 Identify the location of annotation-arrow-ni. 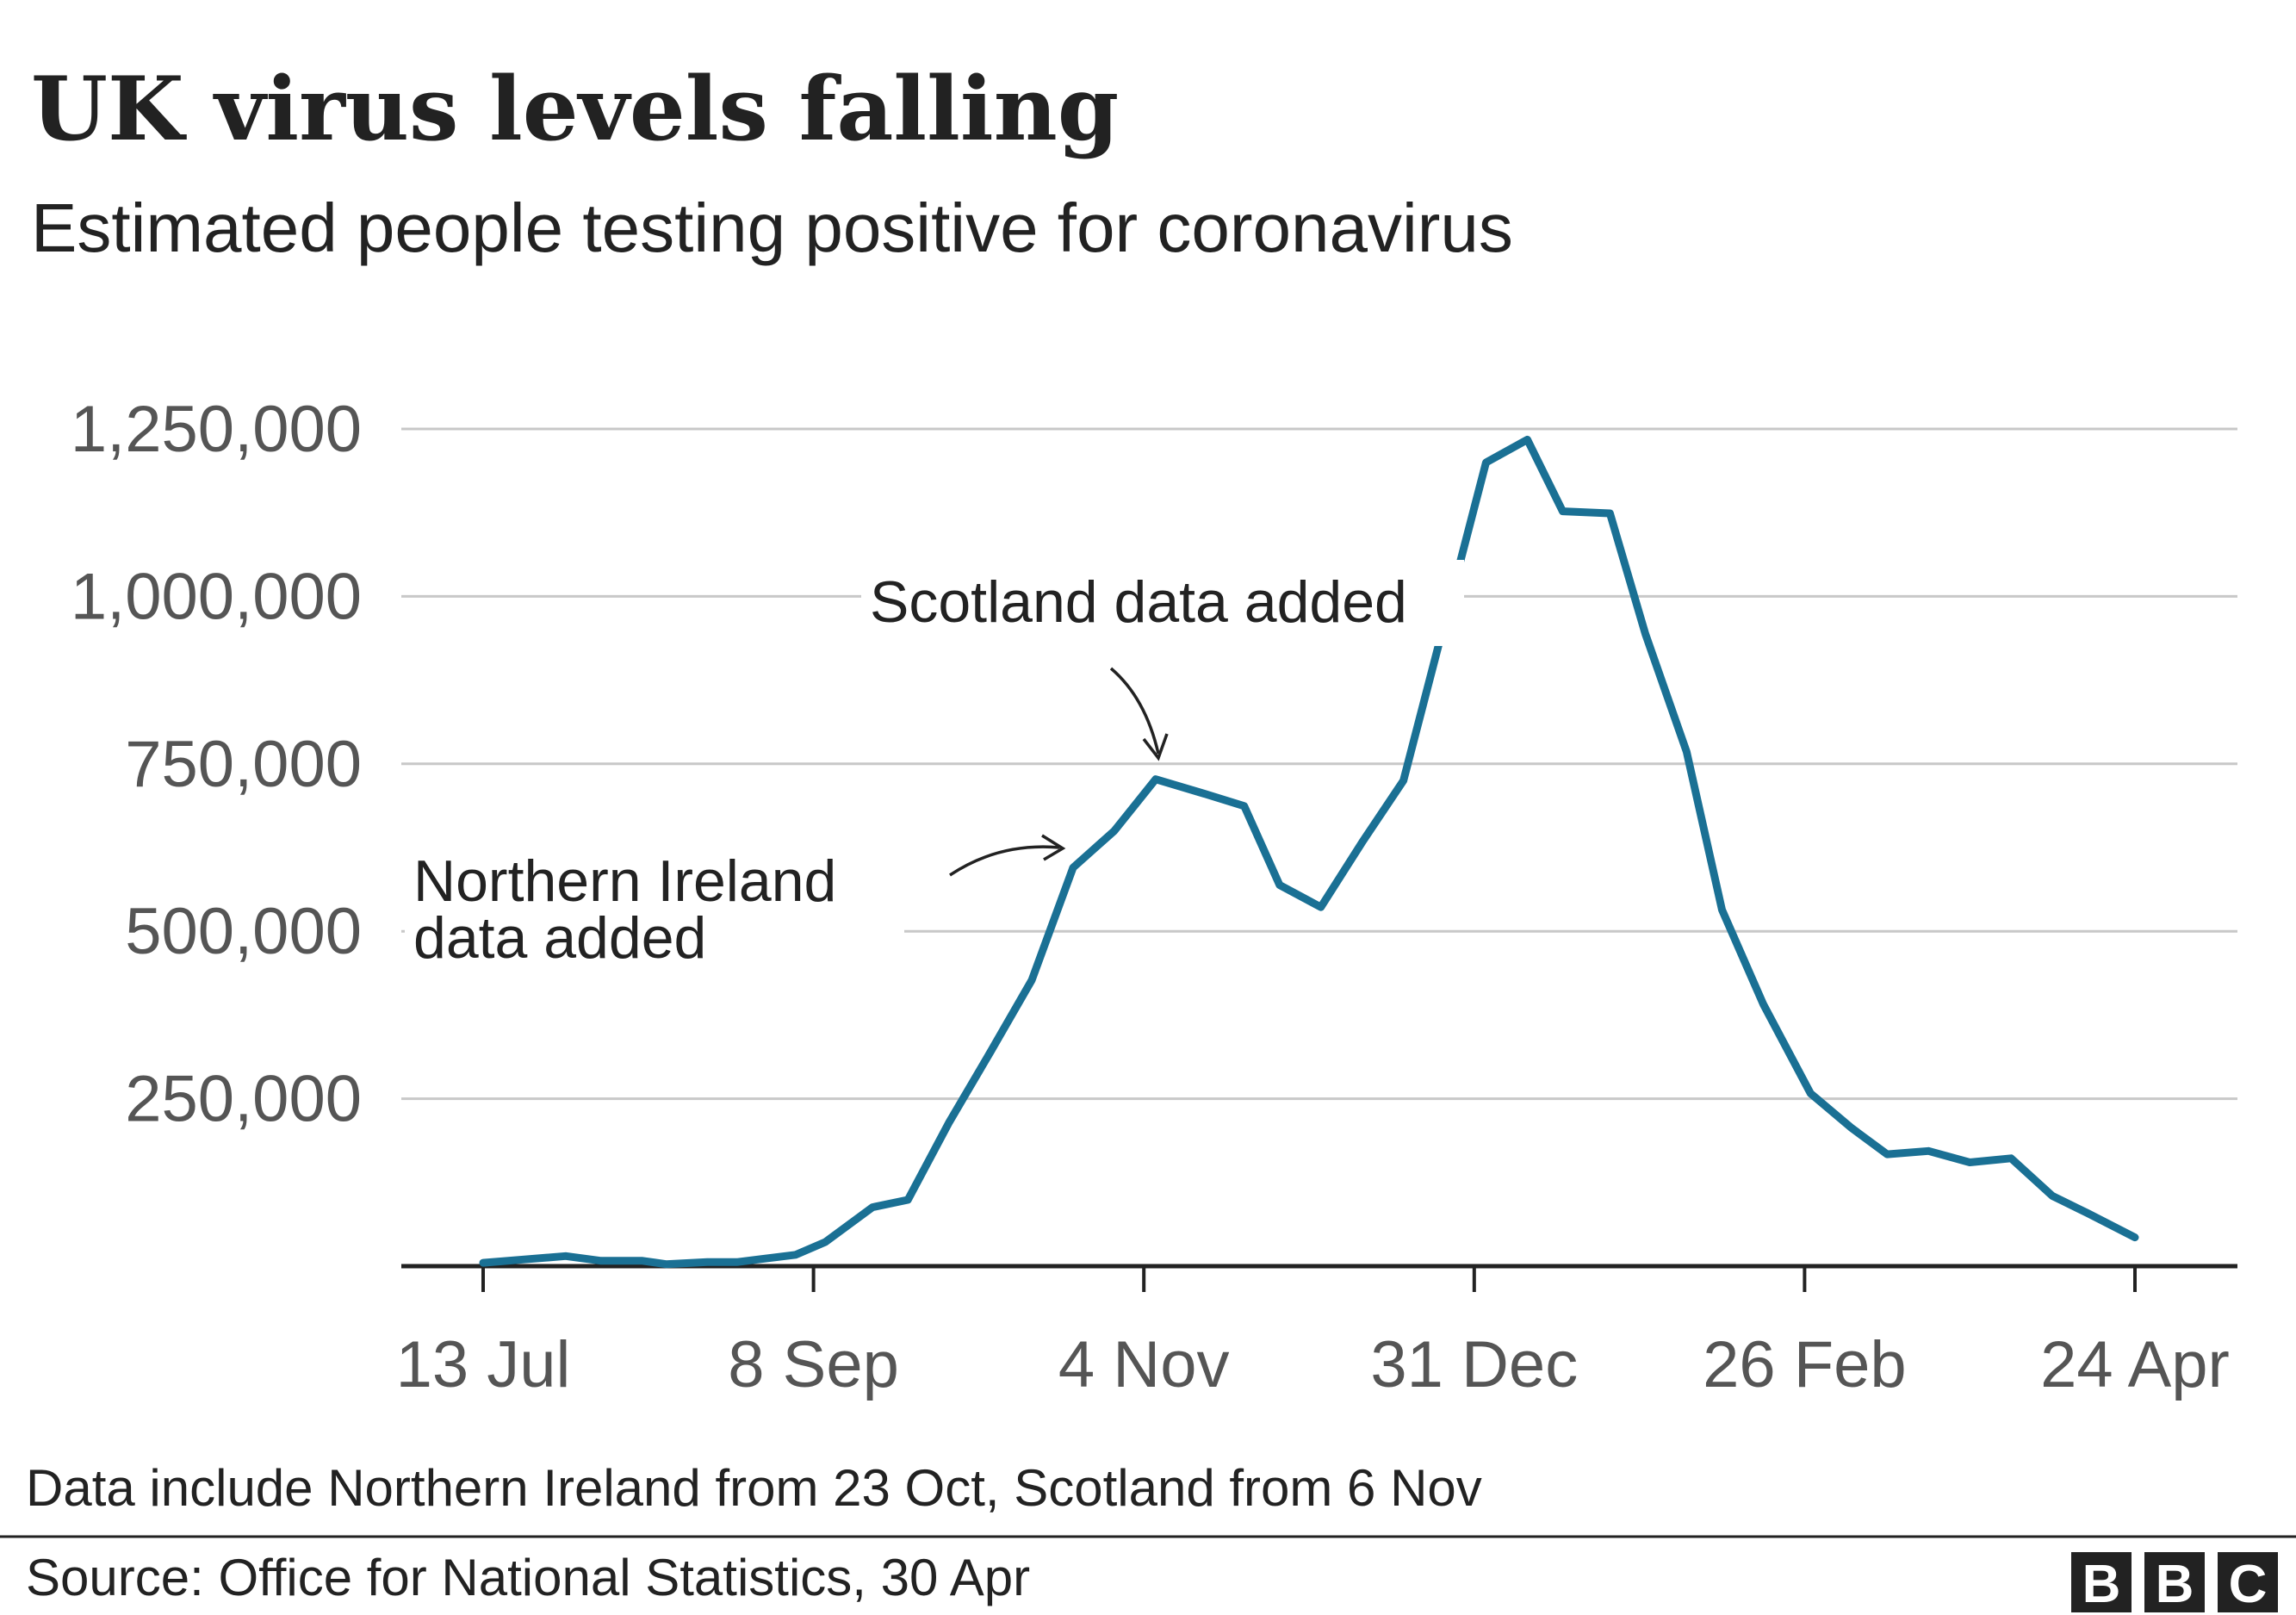
(1004, 861).